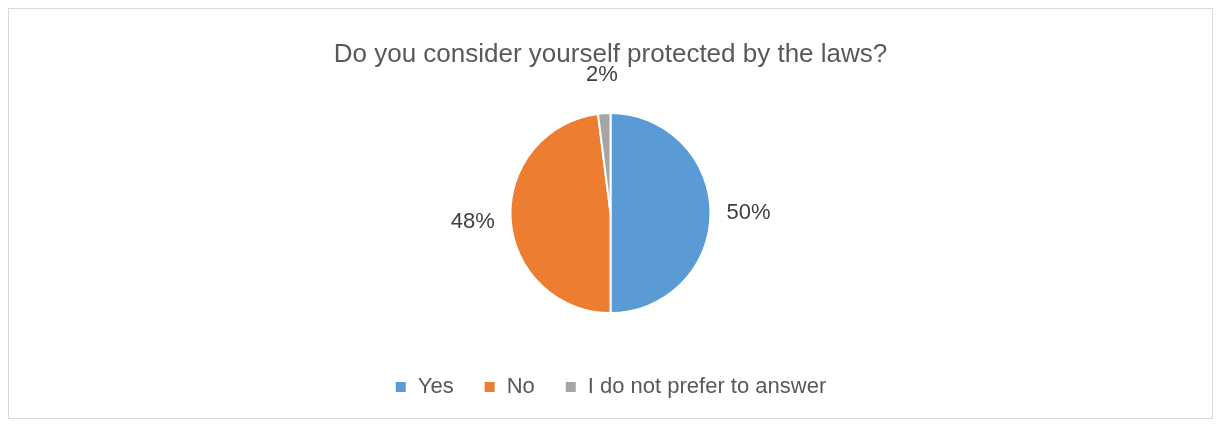 The image size is (1225, 429). I want to click on legend-label: I do not prefer to answer, so click(707, 386).